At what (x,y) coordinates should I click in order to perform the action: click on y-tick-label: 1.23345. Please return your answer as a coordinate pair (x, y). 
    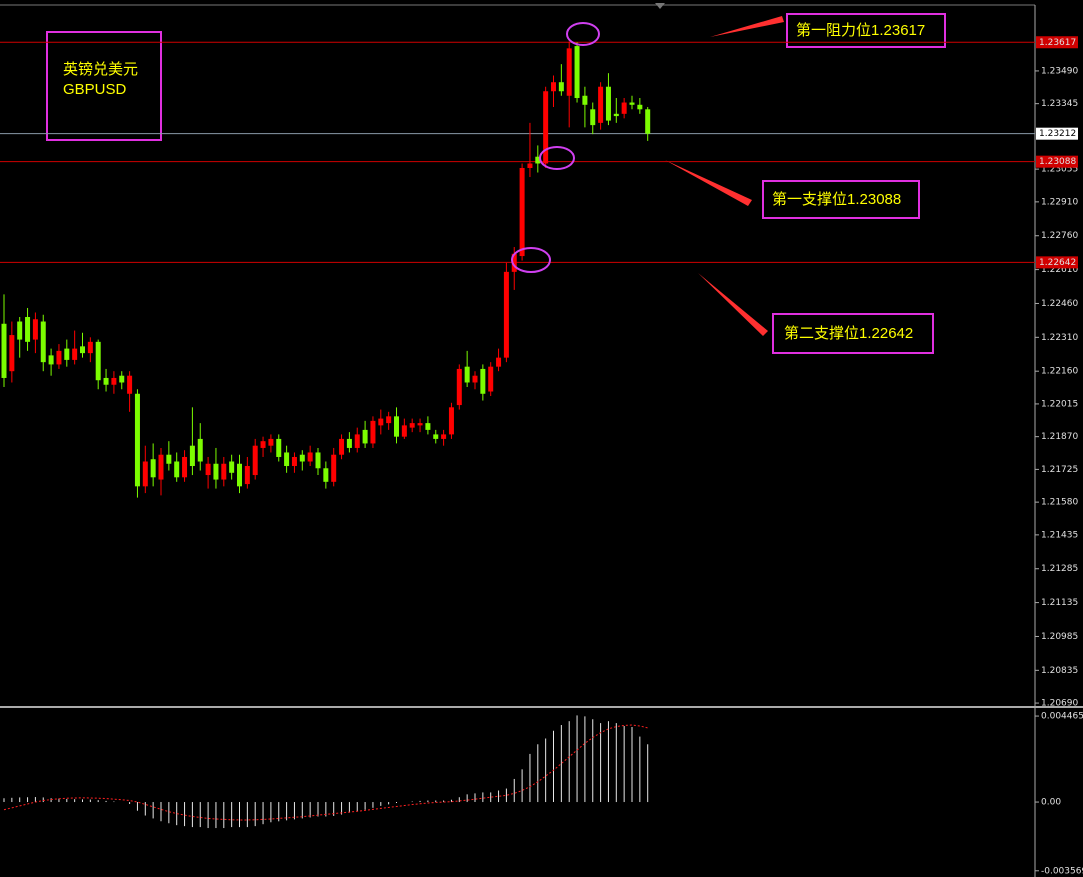
    Looking at the image, I should click on (1059, 104).